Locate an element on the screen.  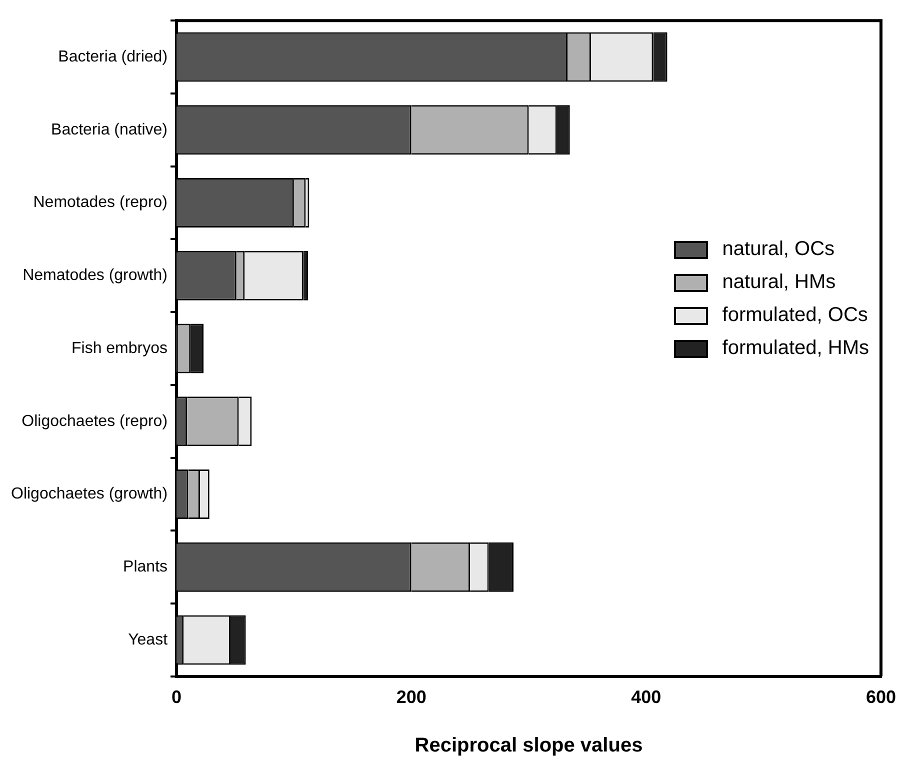
y-tick-label: Nemotades (repro) is located at coordinates (100, 203).